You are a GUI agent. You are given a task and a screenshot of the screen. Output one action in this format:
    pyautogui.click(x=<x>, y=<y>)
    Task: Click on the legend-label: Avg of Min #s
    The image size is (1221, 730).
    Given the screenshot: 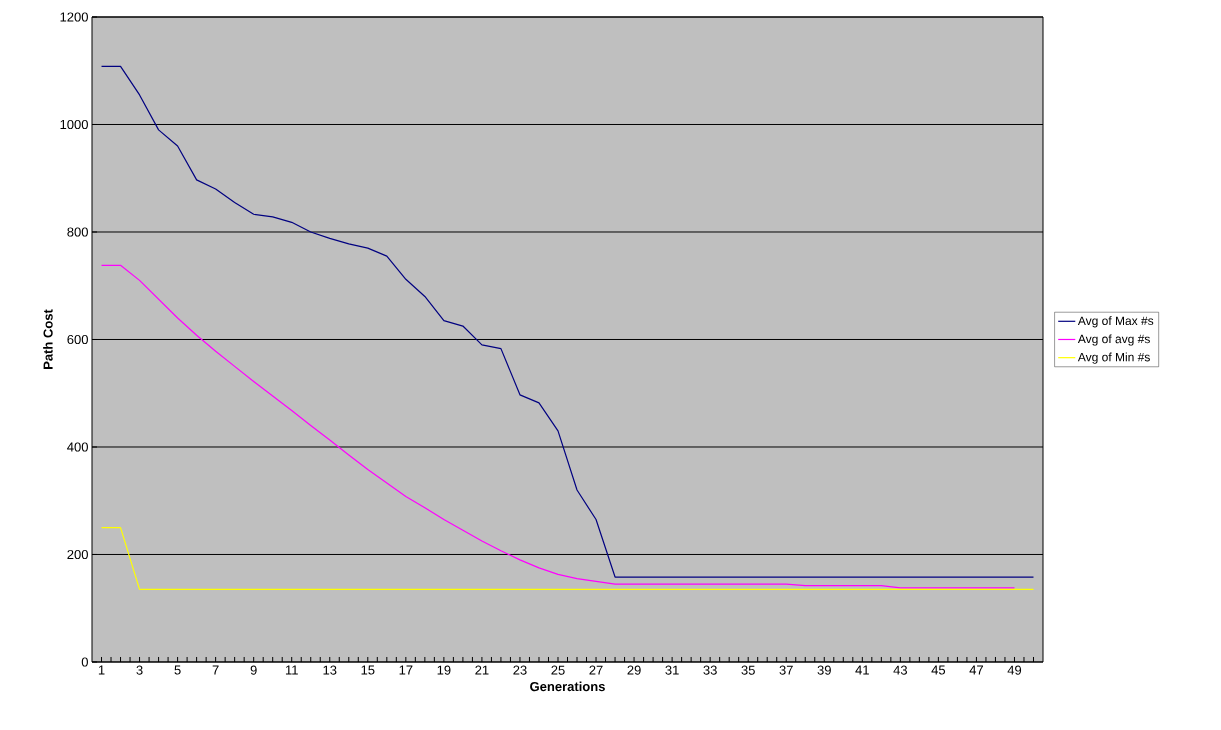 What is the action you would take?
    pyautogui.click(x=1113, y=358)
    